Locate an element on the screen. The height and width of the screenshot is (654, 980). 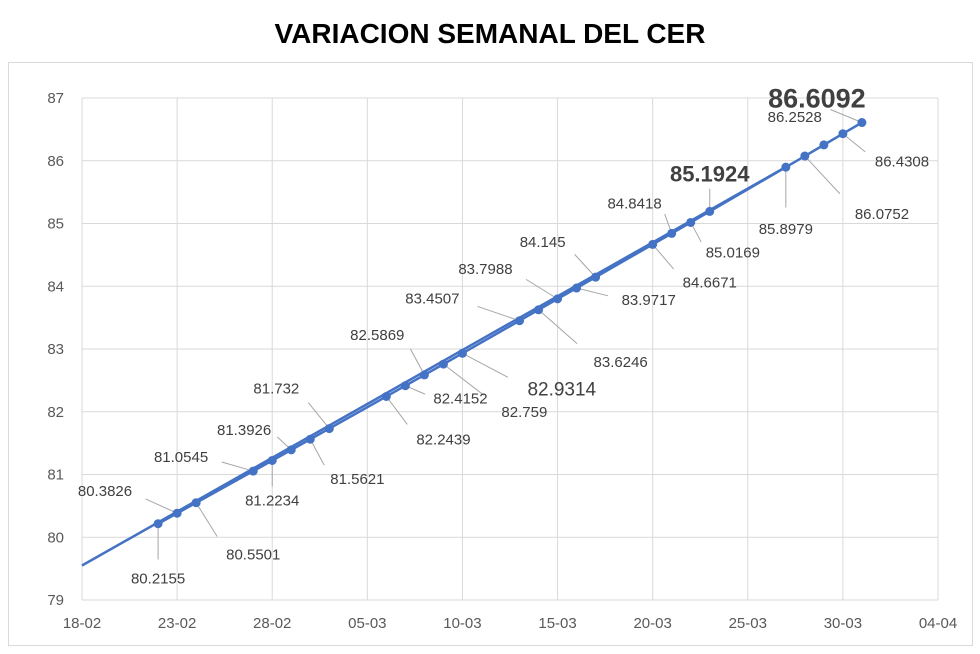
y-tick-label: 86 is located at coordinates (55, 161).